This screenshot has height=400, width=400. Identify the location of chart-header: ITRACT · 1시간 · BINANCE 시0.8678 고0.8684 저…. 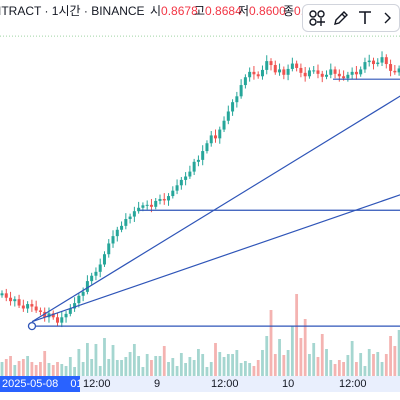
(200, 9).